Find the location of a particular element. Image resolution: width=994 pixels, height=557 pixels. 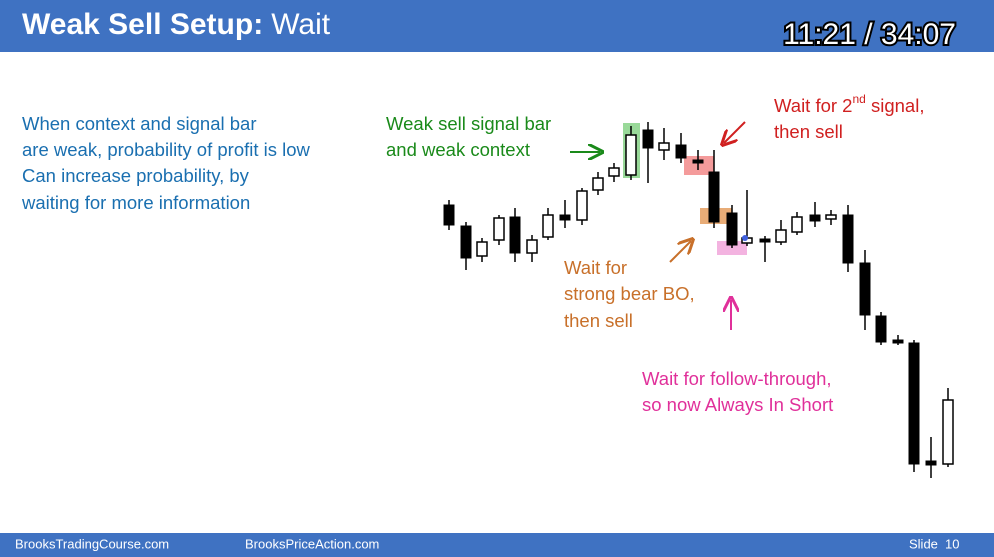

annotation-part: signal, is located at coordinates (895, 105).